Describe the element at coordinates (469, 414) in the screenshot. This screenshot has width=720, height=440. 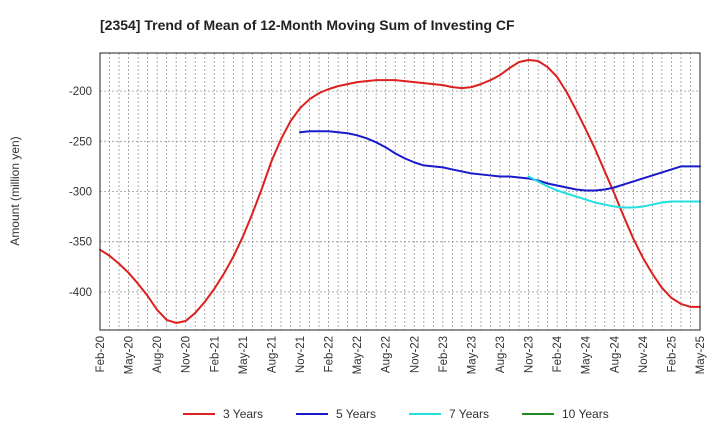
I see `legend-label: 7 Years` at that location.